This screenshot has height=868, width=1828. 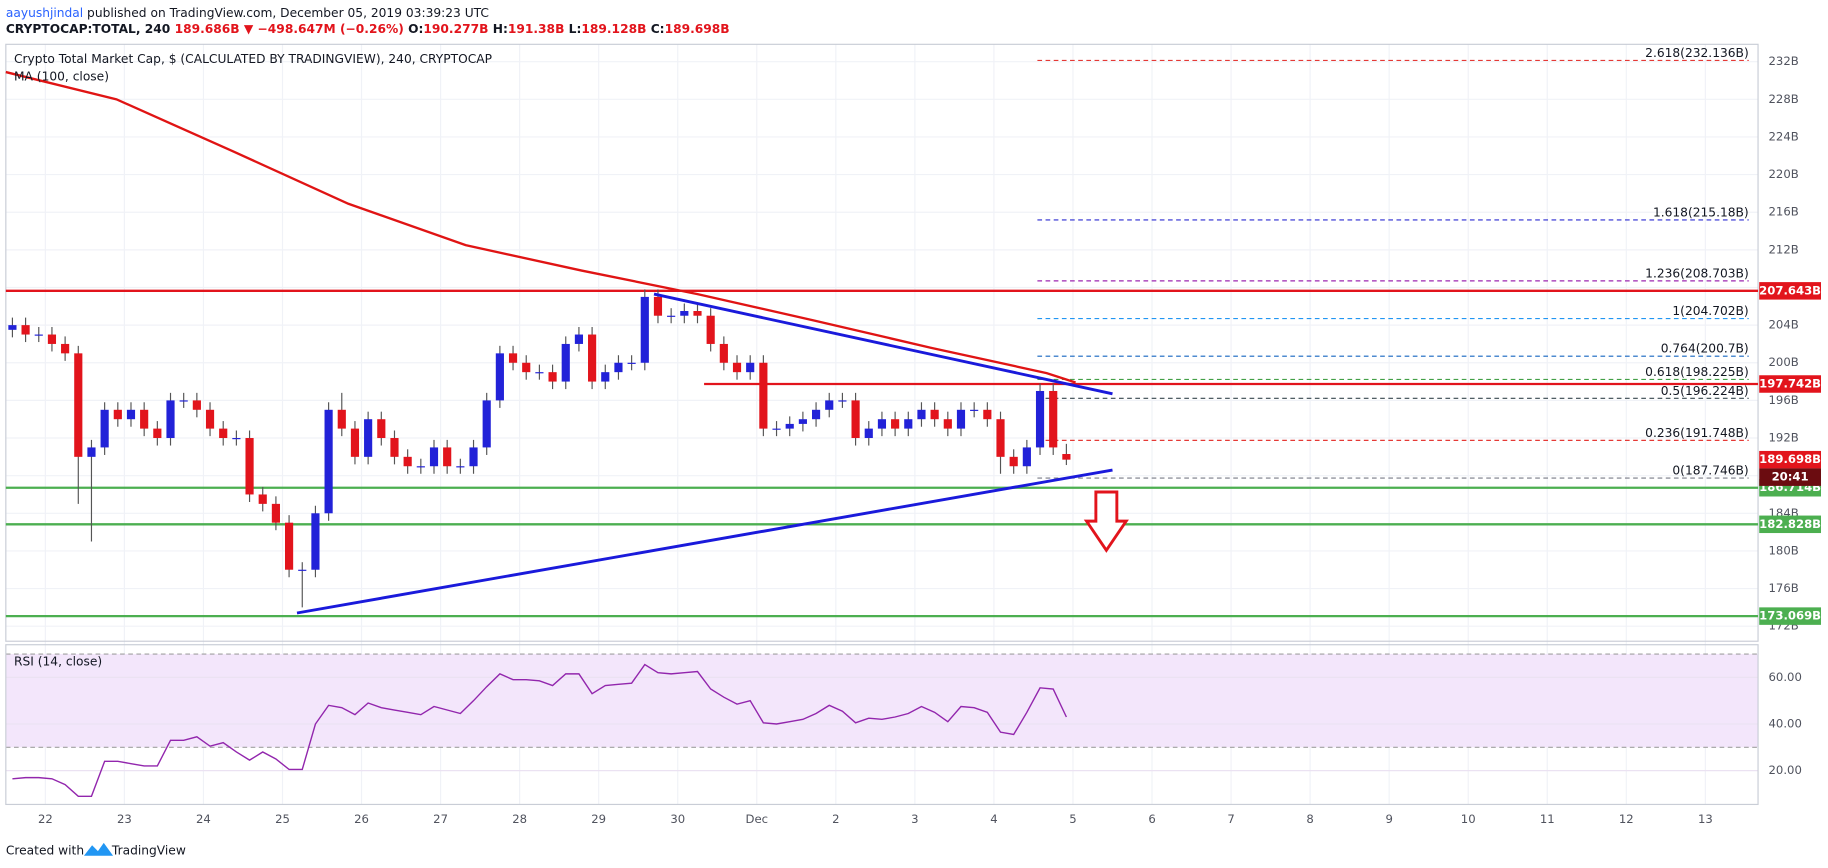 I want to click on price-box-label: 197.742B, so click(x=1790, y=383).